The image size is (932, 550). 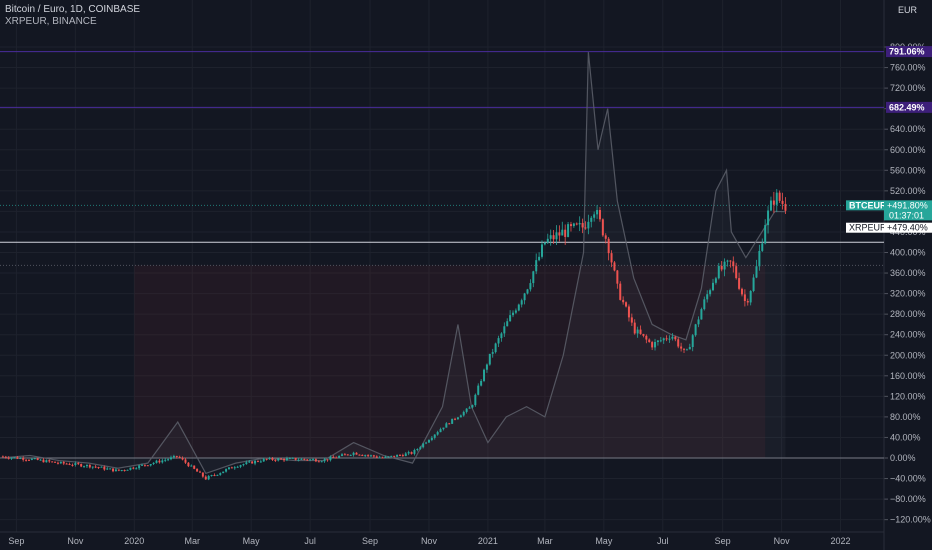 I want to click on price-tick-label: 600.00%, so click(x=908, y=150).